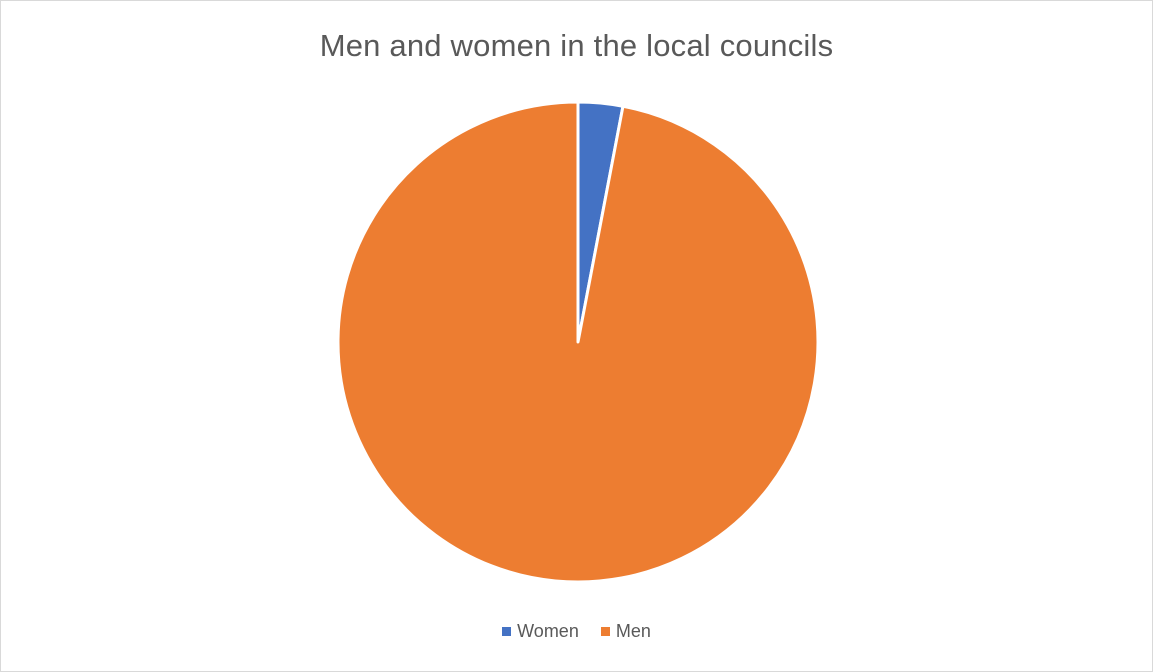 The image size is (1153, 672). What do you see at coordinates (605, 631) in the screenshot?
I see `legend-swatch-men` at bounding box center [605, 631].